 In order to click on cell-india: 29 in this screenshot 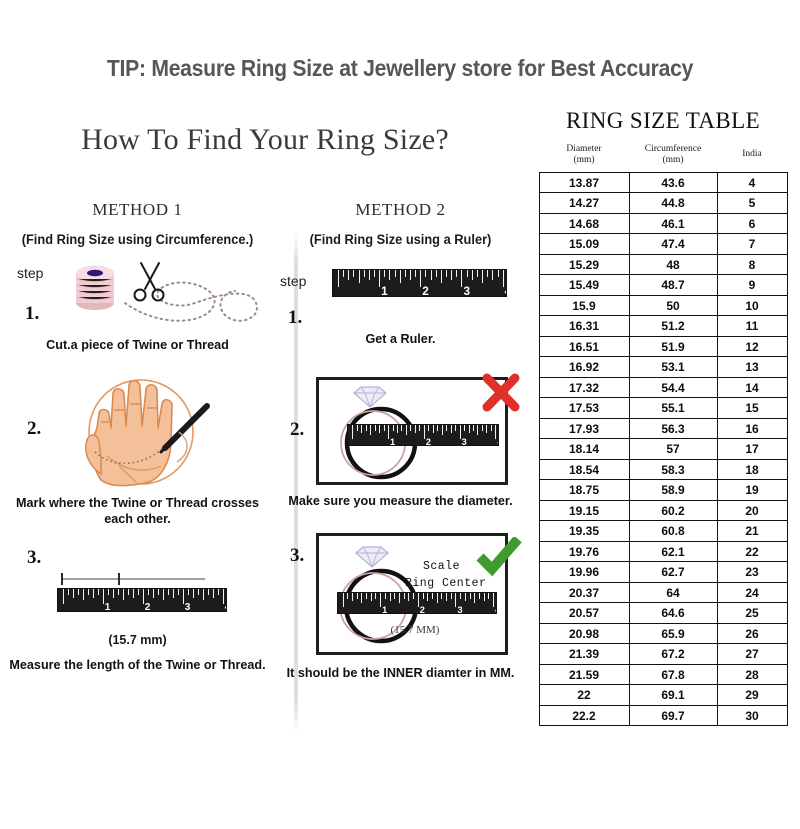, I will do `click(752, 695)`.